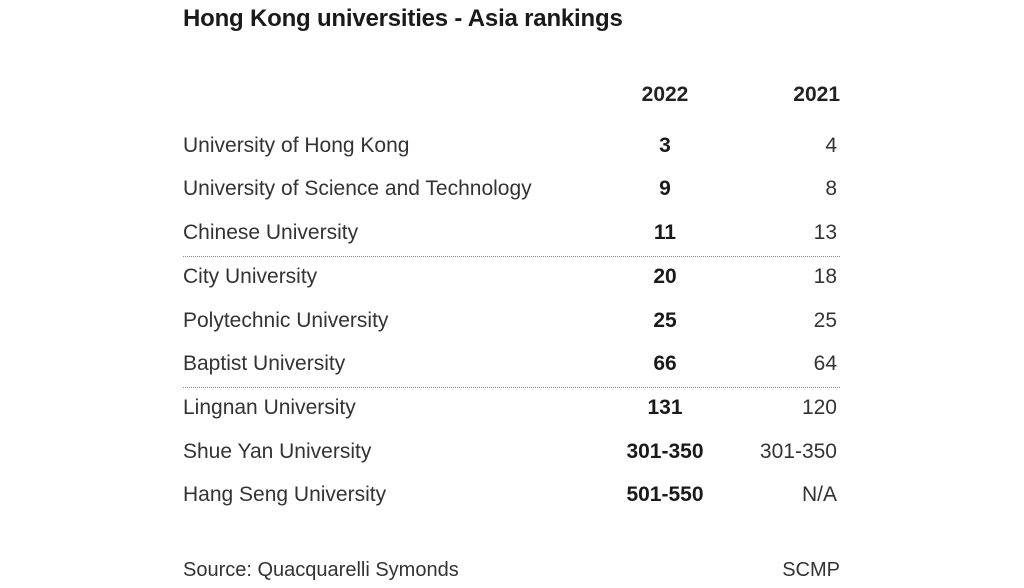 This screenshot has height=588, width=1024. What do you see at coordinates (816, 94) in the screenshot?
I see `column-header-2021: 2021` at bounding box center [816, 94].